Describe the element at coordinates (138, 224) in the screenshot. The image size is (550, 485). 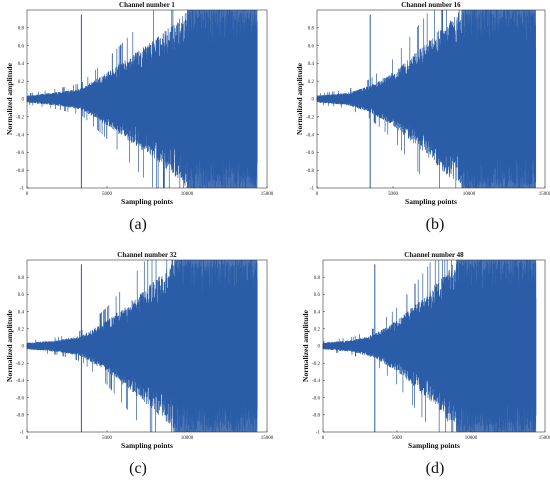
I see `caption-a: (a)` at that location.